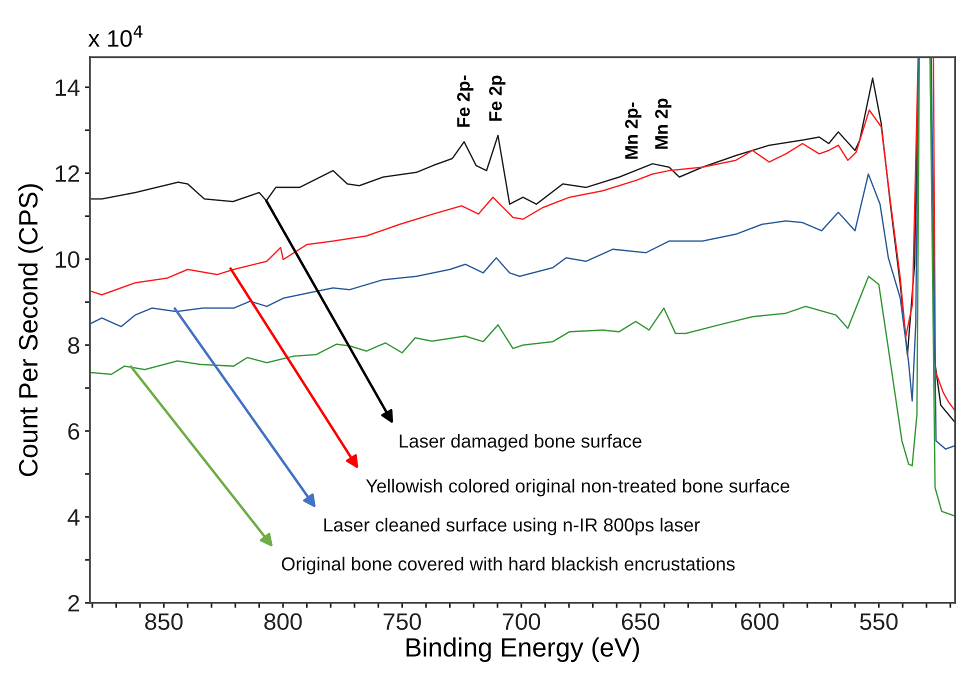  Describe the element at coordinates (30, 330) in the screenshot. I see `y-axis-title: Count Per Second (CPS)` at that location.